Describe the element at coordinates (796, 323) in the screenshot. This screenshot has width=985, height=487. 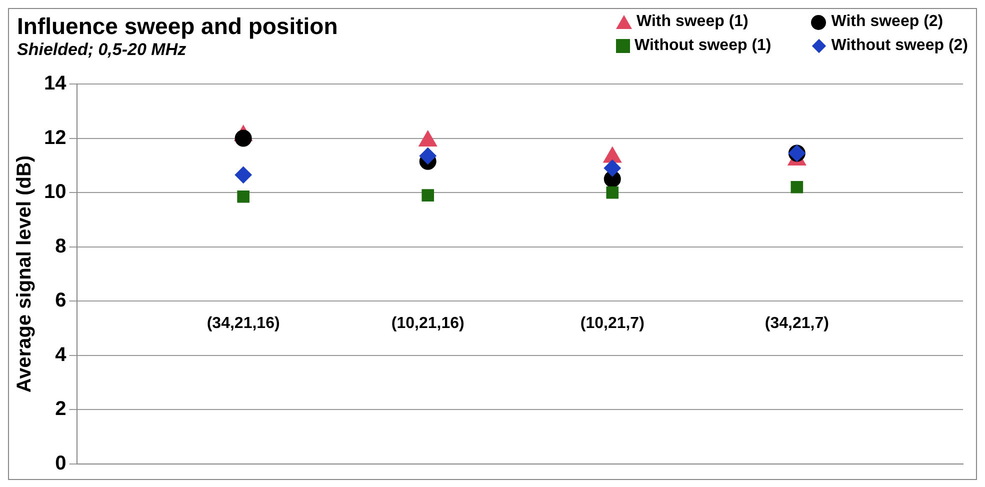
I see `x-tick-label: (34,21,7)` at that location.